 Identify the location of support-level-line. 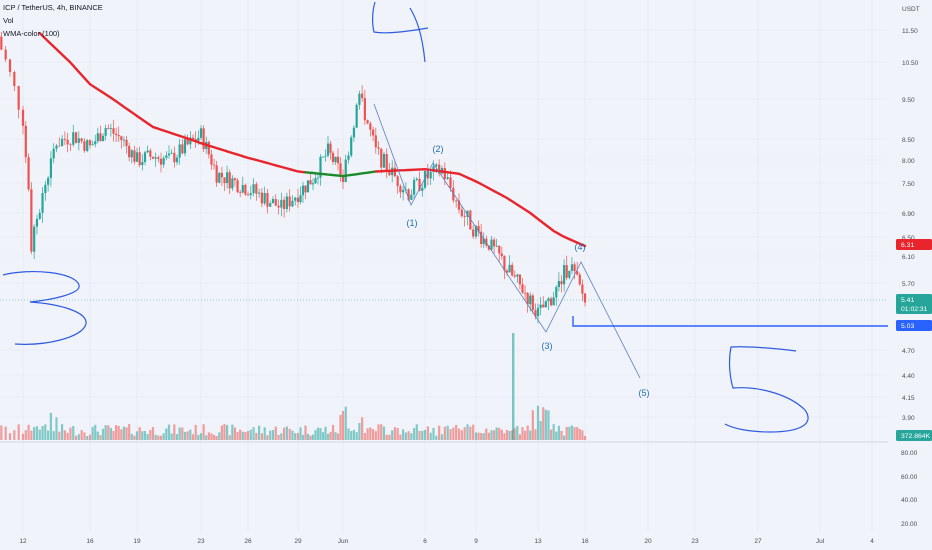
(730, 321).